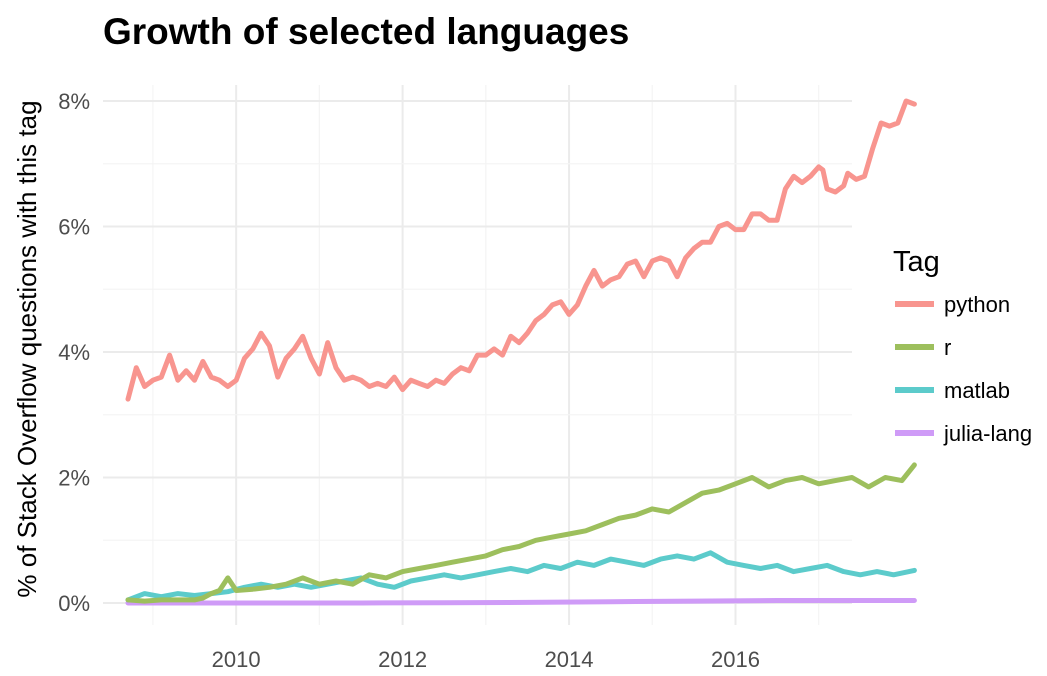 The width and height of the screenshot is (1047, 676). I want to click on x-tick-label: 2012, so click(402, 659).